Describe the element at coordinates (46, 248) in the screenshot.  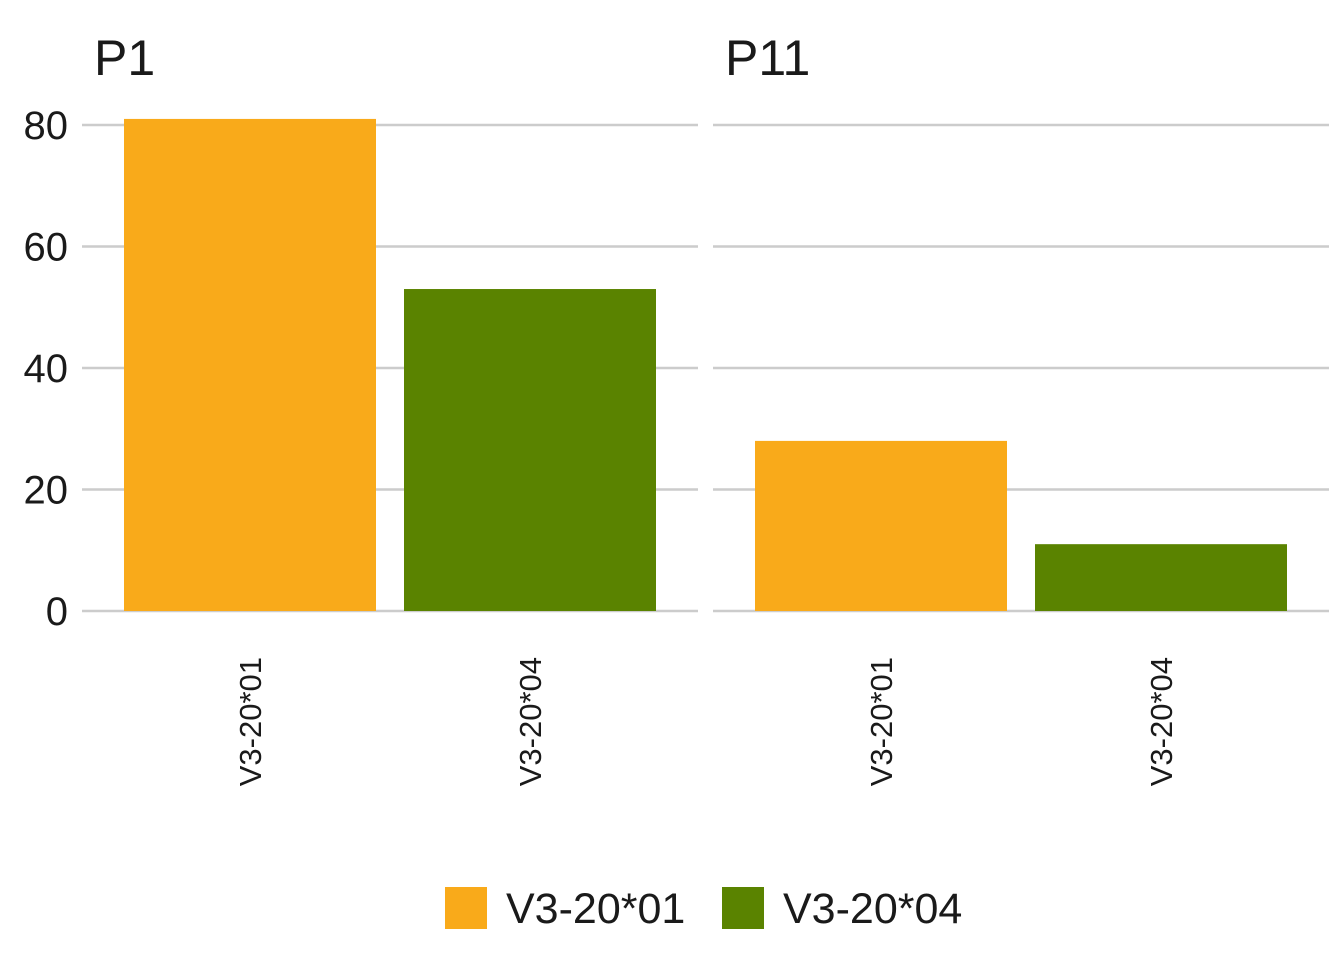
I see `y-tick-label: 60` at that location.